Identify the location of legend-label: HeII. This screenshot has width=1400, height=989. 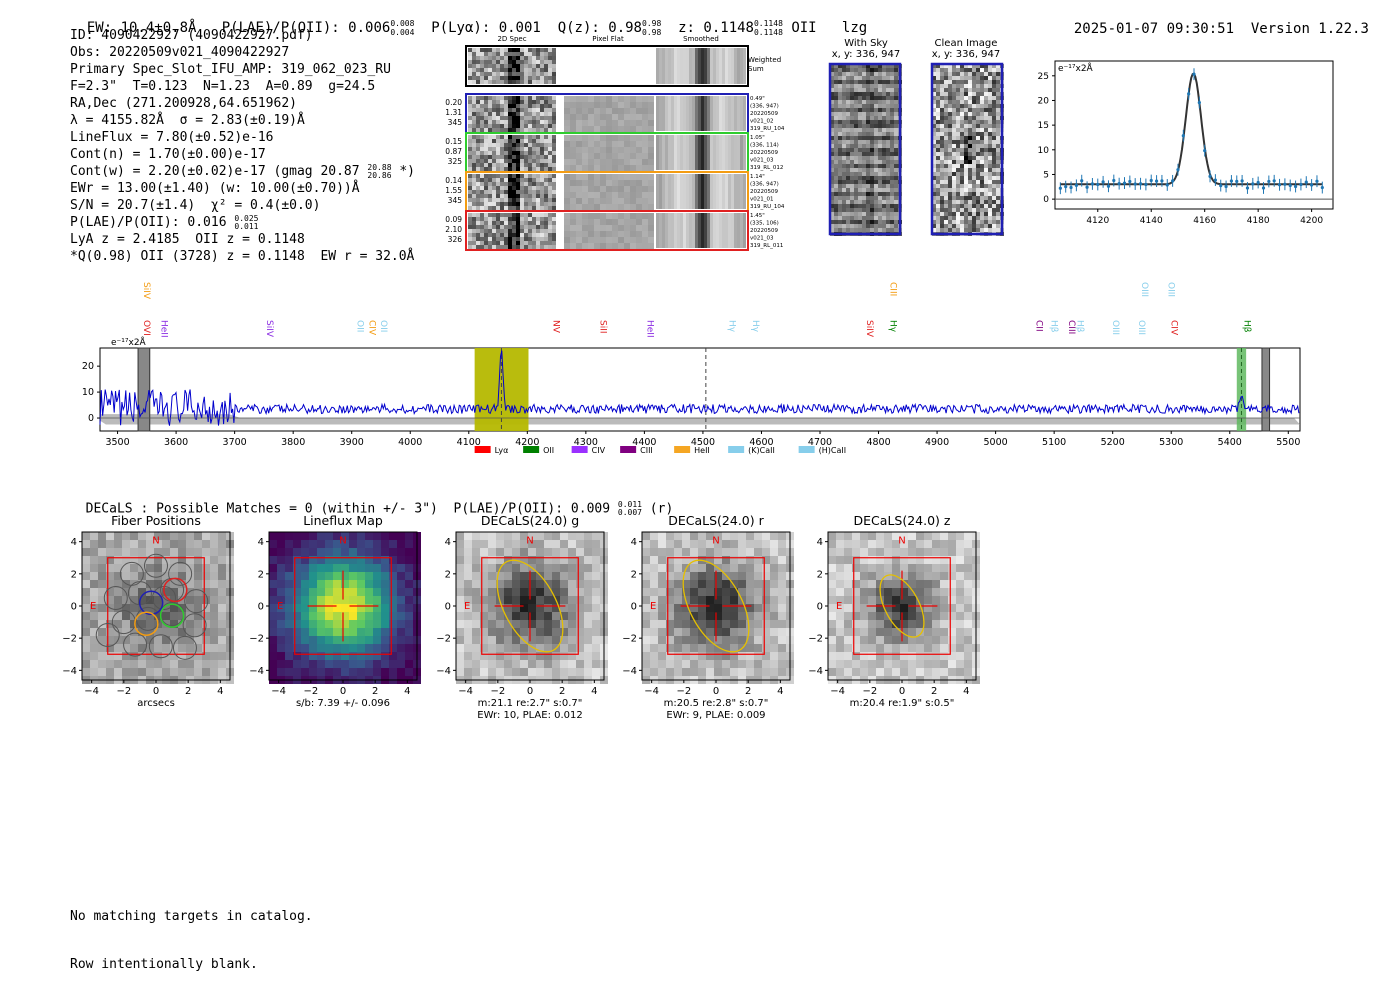
(702, 450).